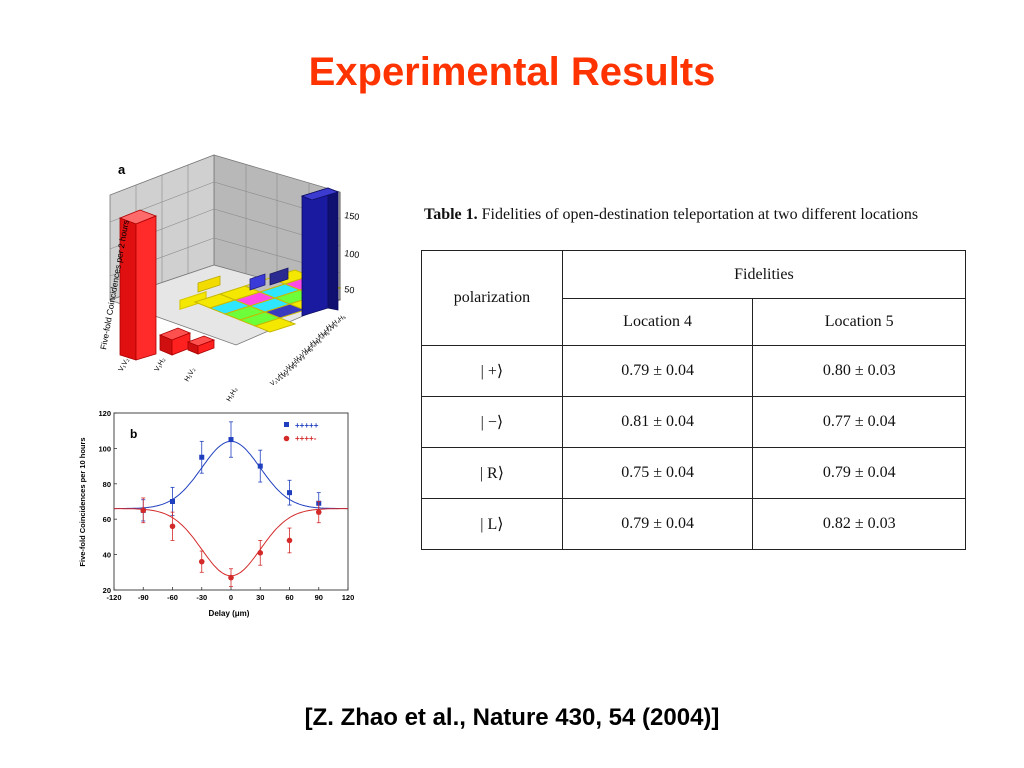 Image resolution: width=1024 pixels, height=768 pixels. What do you see at coordinates (191, 374) in the screenshot?
I see `front-axis-label: H₁V₂` at bounding box center [191, 374].